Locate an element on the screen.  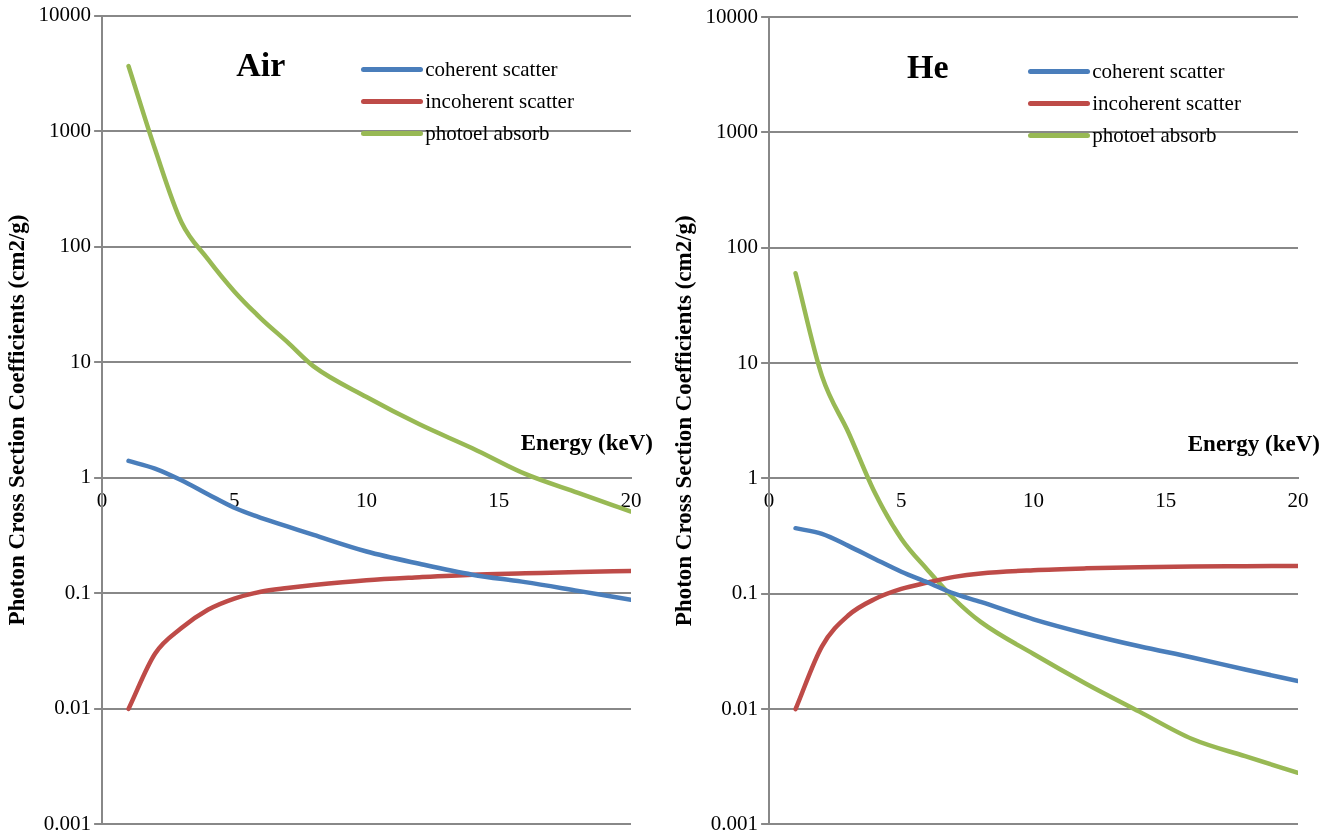
text: He is located at coordinates (928, 66).